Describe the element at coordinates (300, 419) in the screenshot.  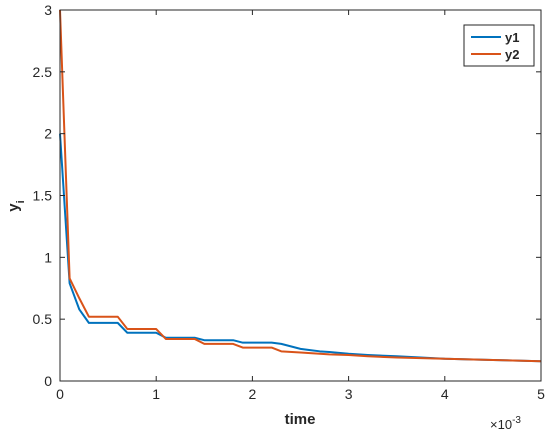
I see `x-axis-label: time` at that location.